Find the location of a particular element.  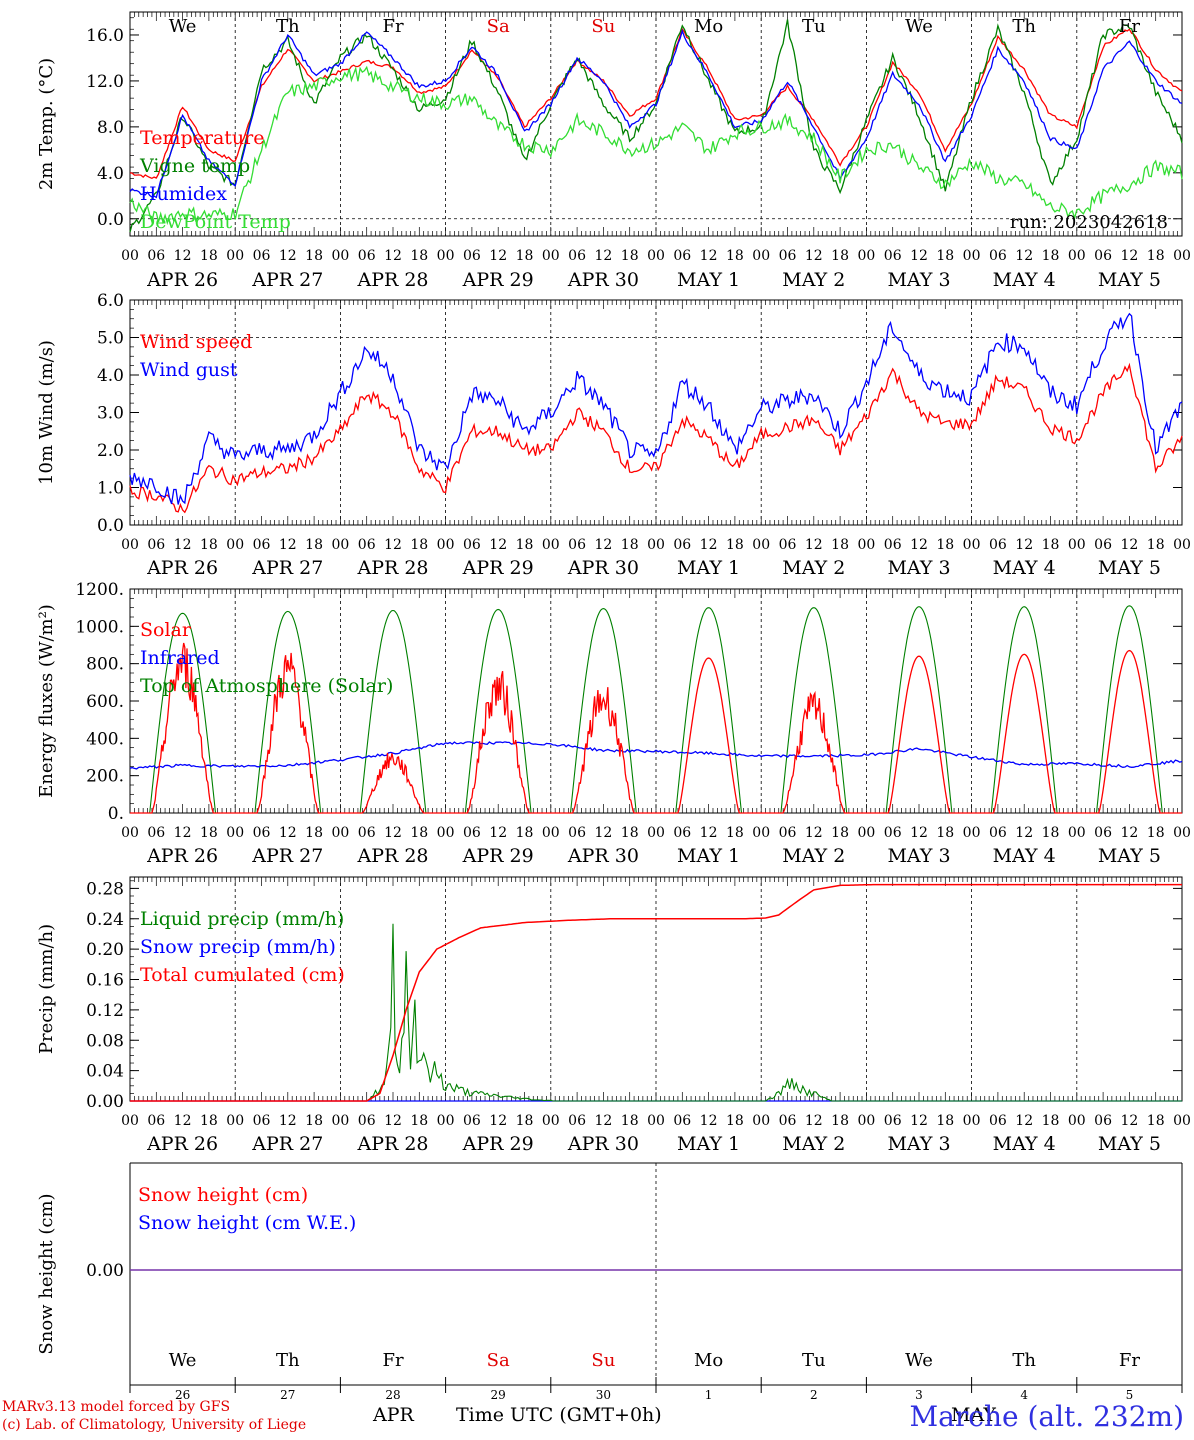

y-axis-label: Snow height (cm) is located at coordinates (46, 1273).